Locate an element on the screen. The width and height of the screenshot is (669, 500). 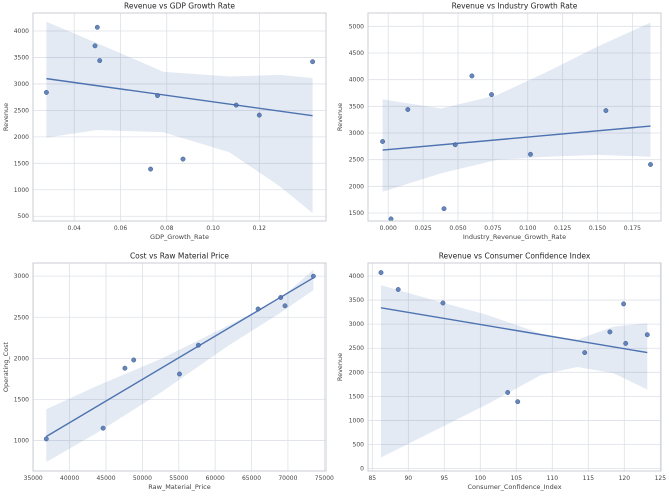
x-axis-title: Consumer_Confidence_Index is located at coordinates (514, 487).